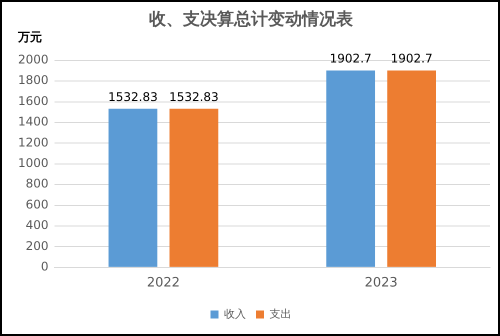 This screenshot has width=500, height=336. I want to click on y-tick-label: 1800, so click(33, 80).